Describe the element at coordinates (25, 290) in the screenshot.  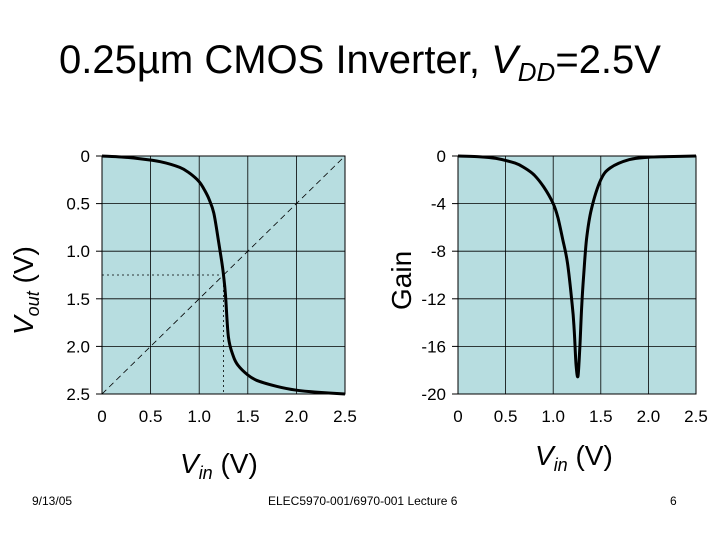
I see `vtc-y-axis-title: Vout (V)` at that location.